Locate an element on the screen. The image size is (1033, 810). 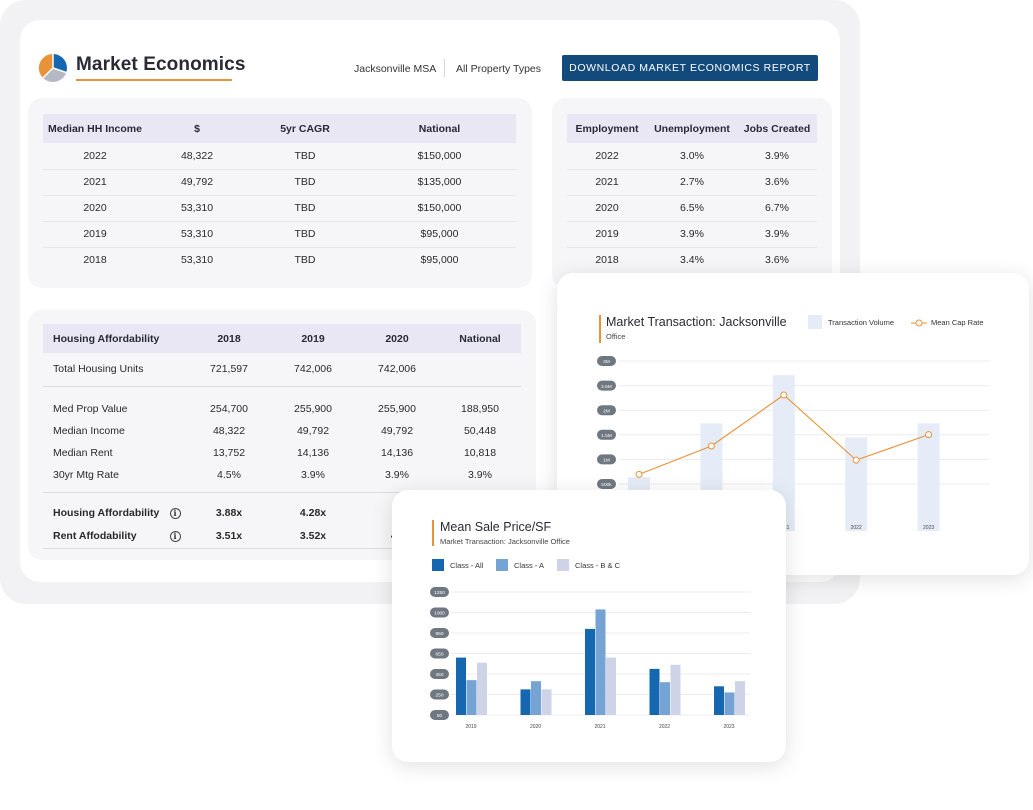
y-tick-label: 250 is located at coordinates (439, 696).